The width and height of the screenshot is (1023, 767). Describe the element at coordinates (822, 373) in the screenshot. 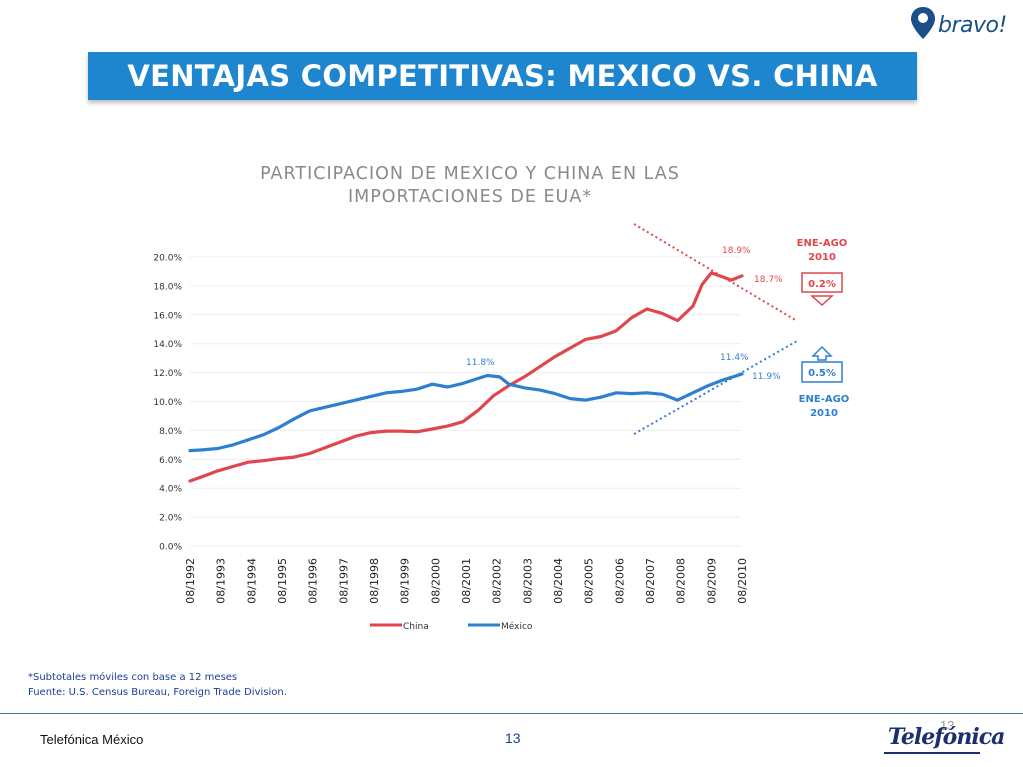

I see `mexico-change-value: 0.5%` at that location.